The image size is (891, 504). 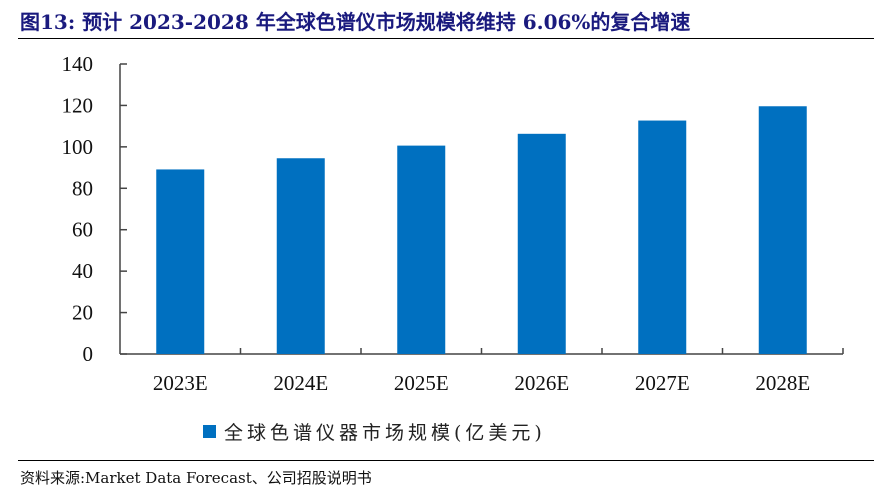 What do you see at coordinates (446, 38) in the screenshot?
I see `title-divider` at bounding box center [446, 38].